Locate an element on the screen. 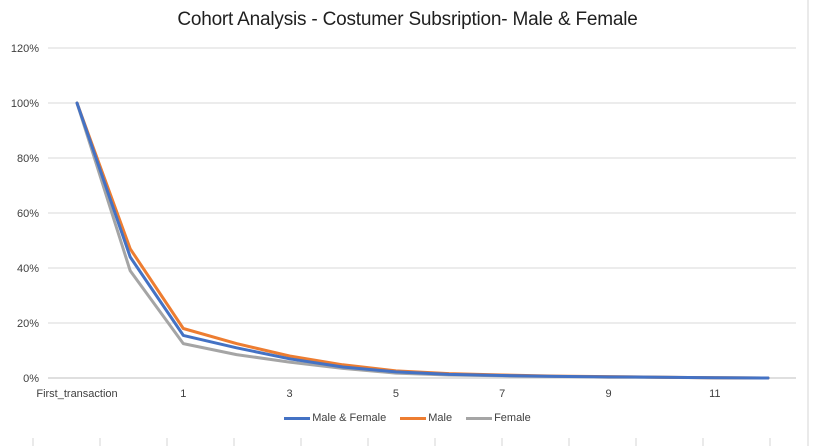 The image size is (815, 446). legend-item-male-female: Male & Female is located at coordinates (335, 418).